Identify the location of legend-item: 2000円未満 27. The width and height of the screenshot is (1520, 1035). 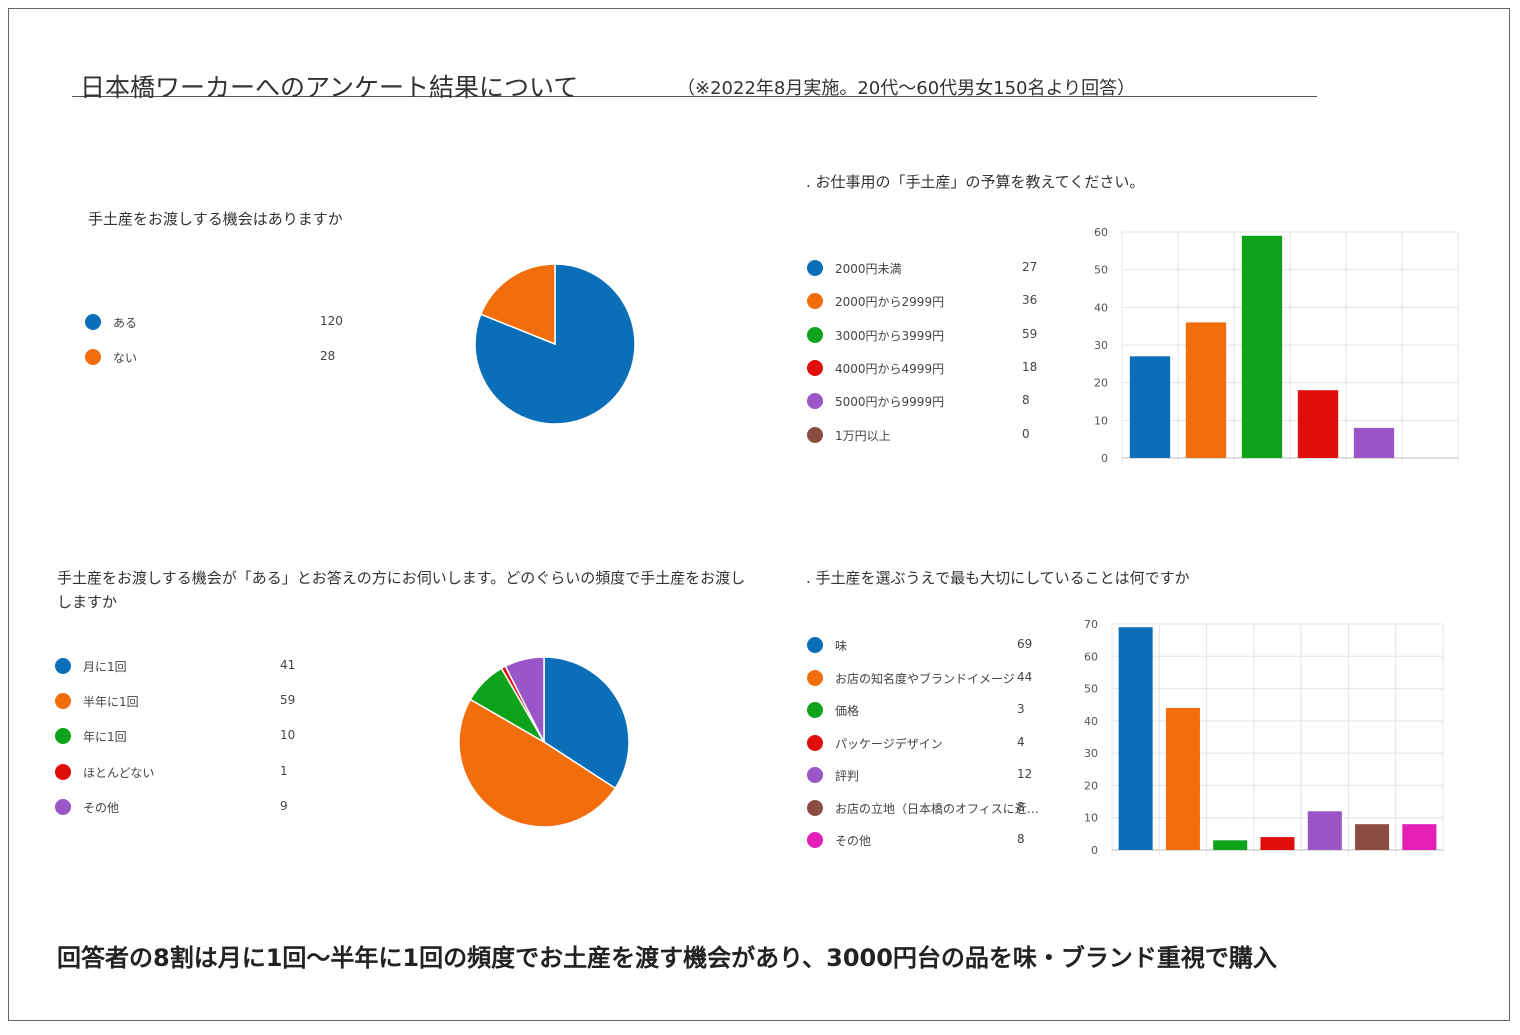
(929, 268).